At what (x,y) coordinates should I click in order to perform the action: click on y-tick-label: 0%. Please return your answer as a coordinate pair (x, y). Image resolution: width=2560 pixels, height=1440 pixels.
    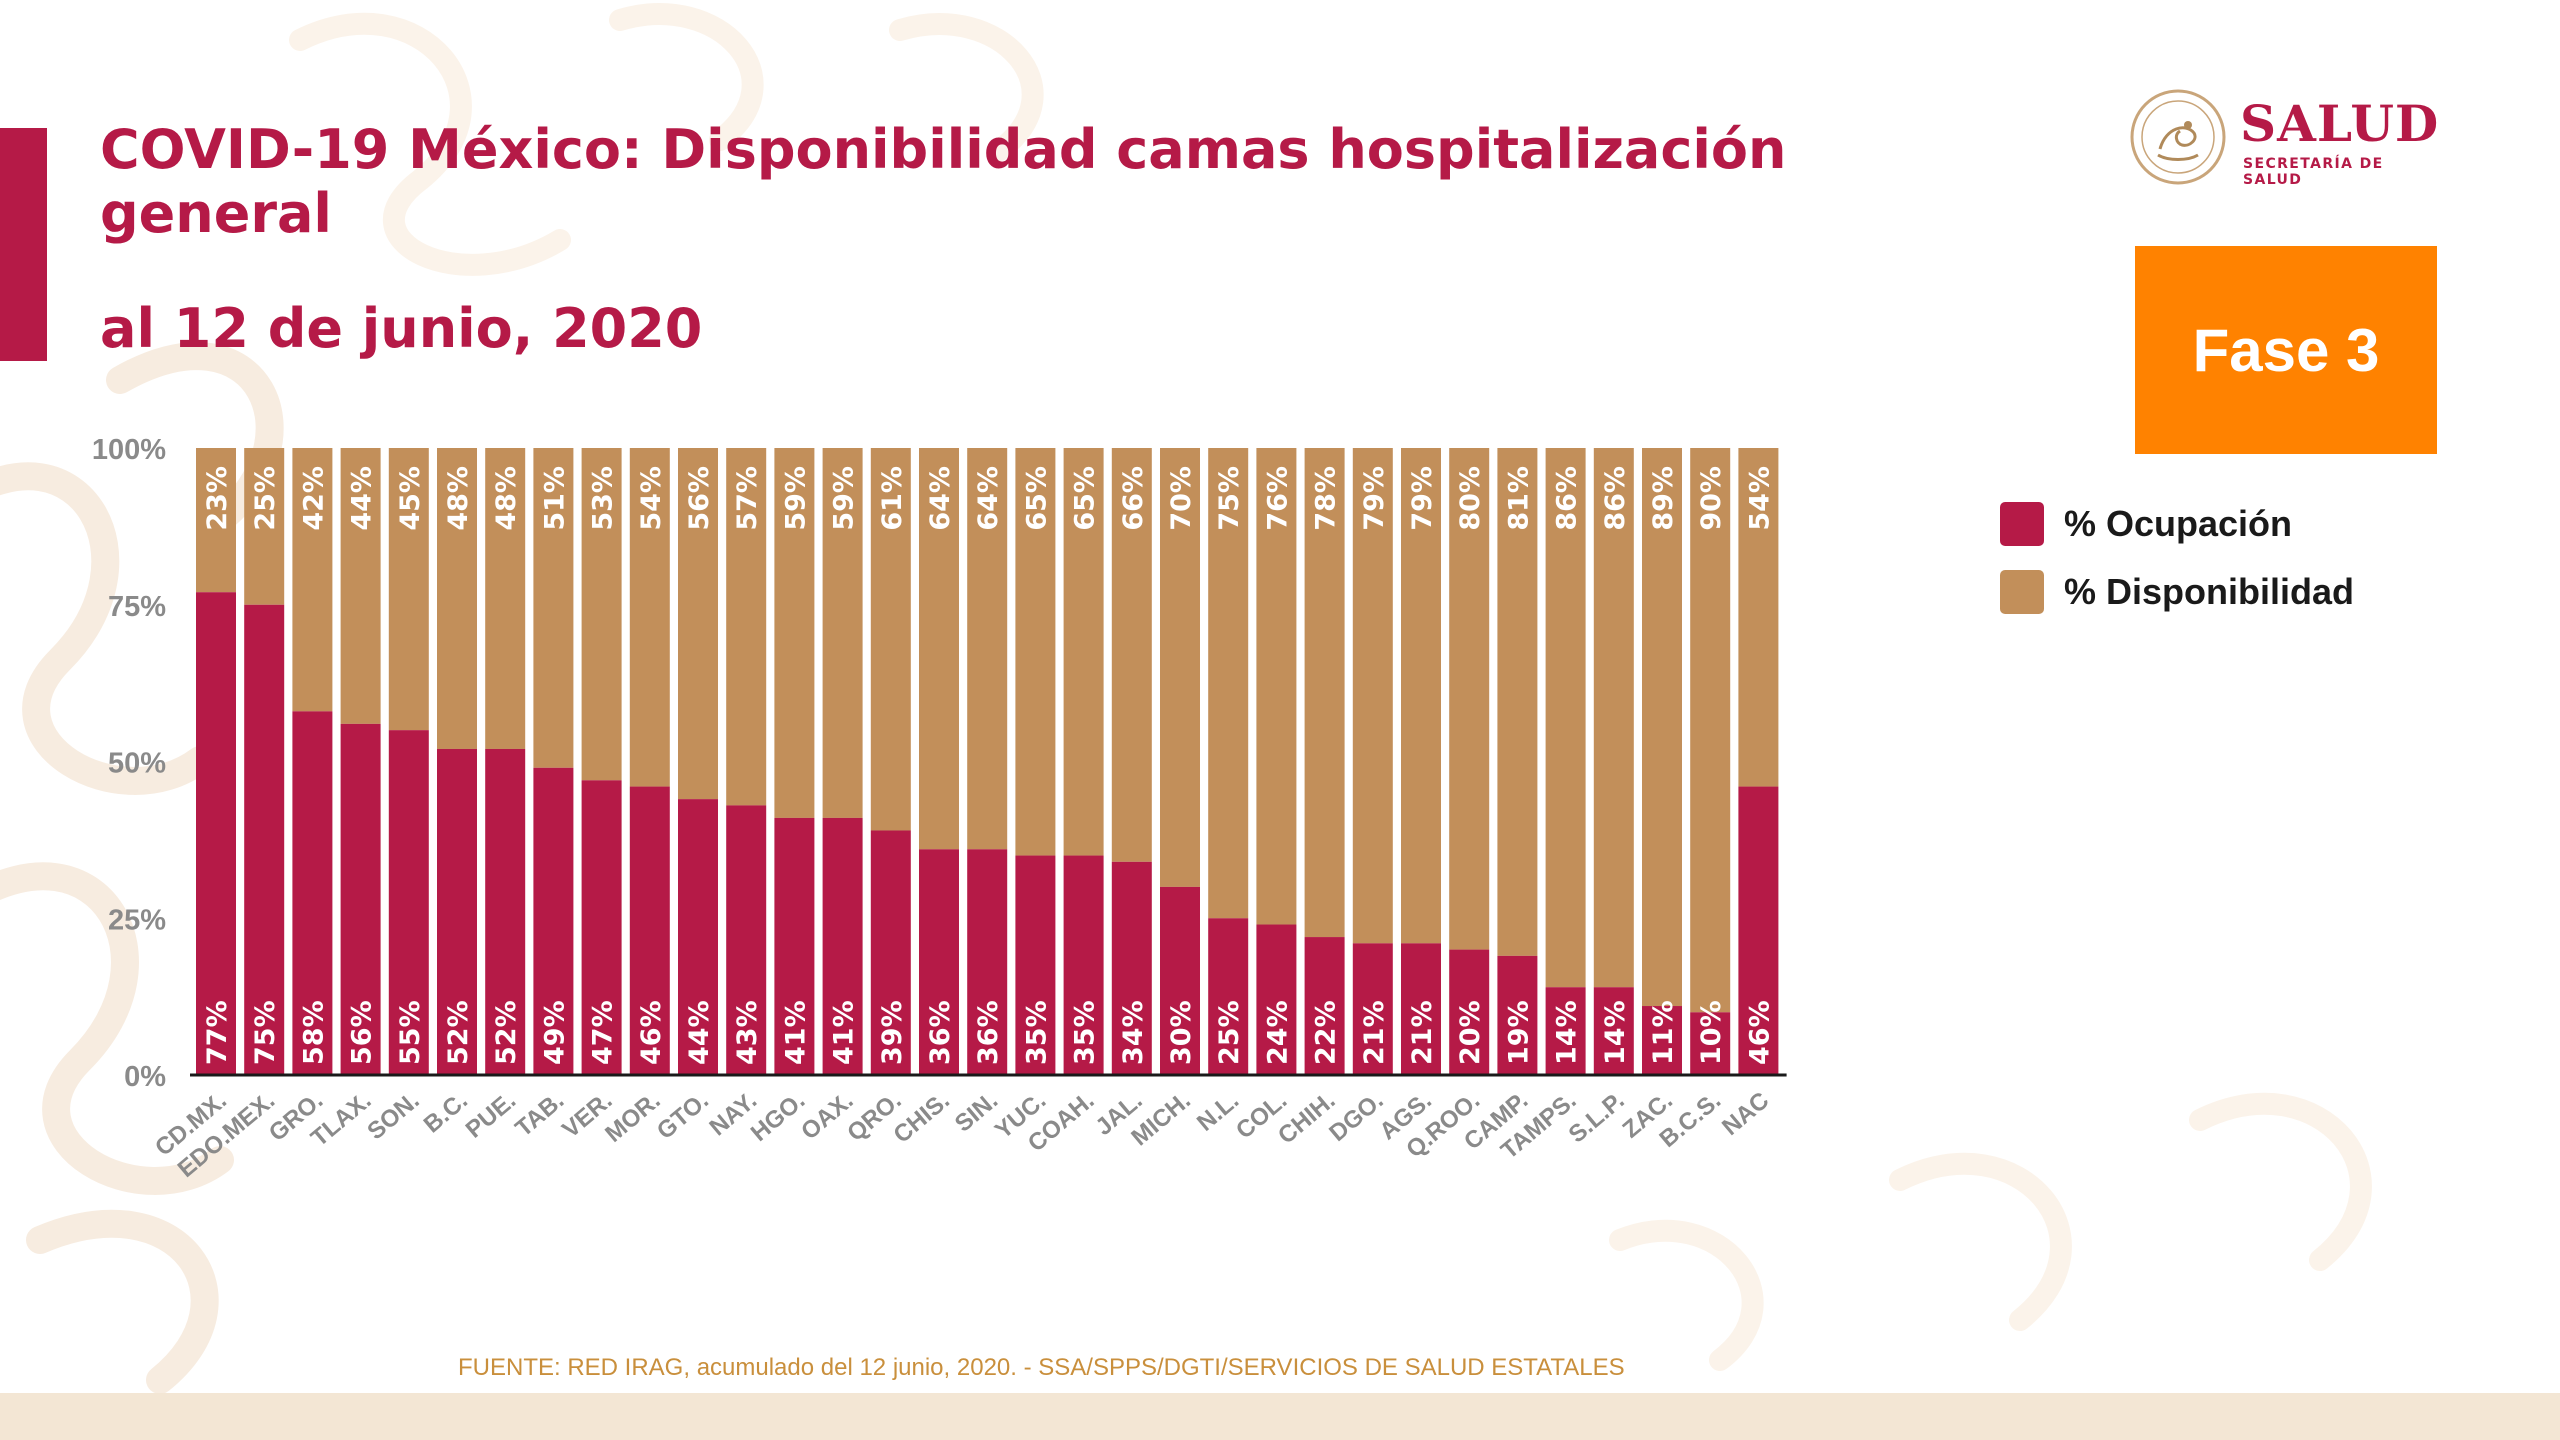
    Looking at the image, I should click on (145, 1077).